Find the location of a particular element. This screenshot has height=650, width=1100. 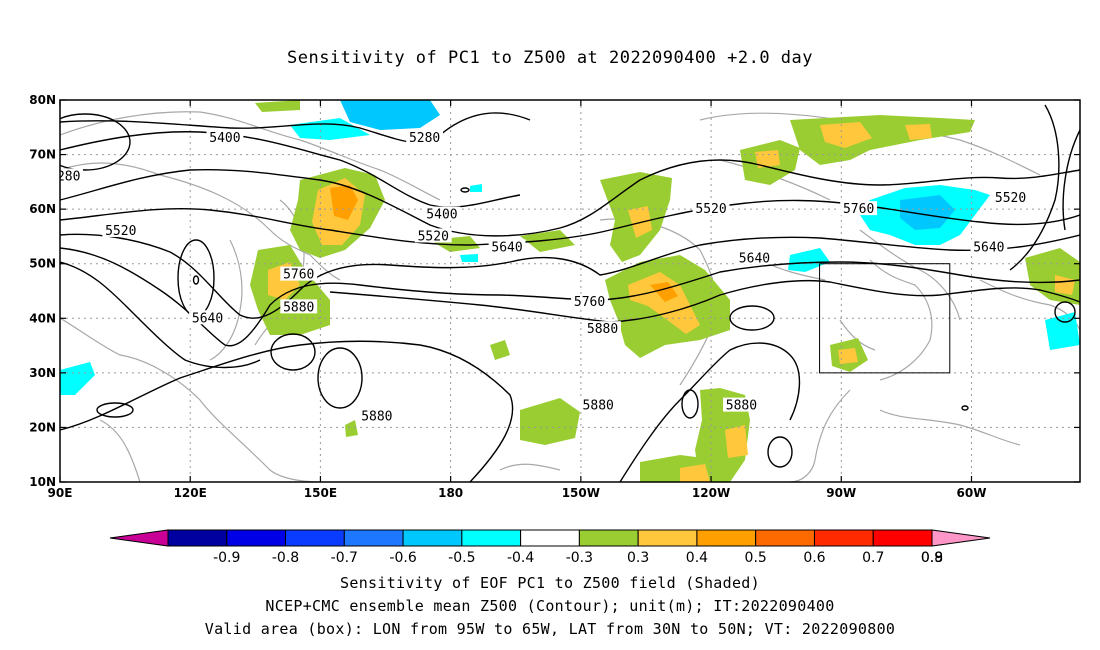

colorbar-label: 0.6 is located at coordinates (814, 558).